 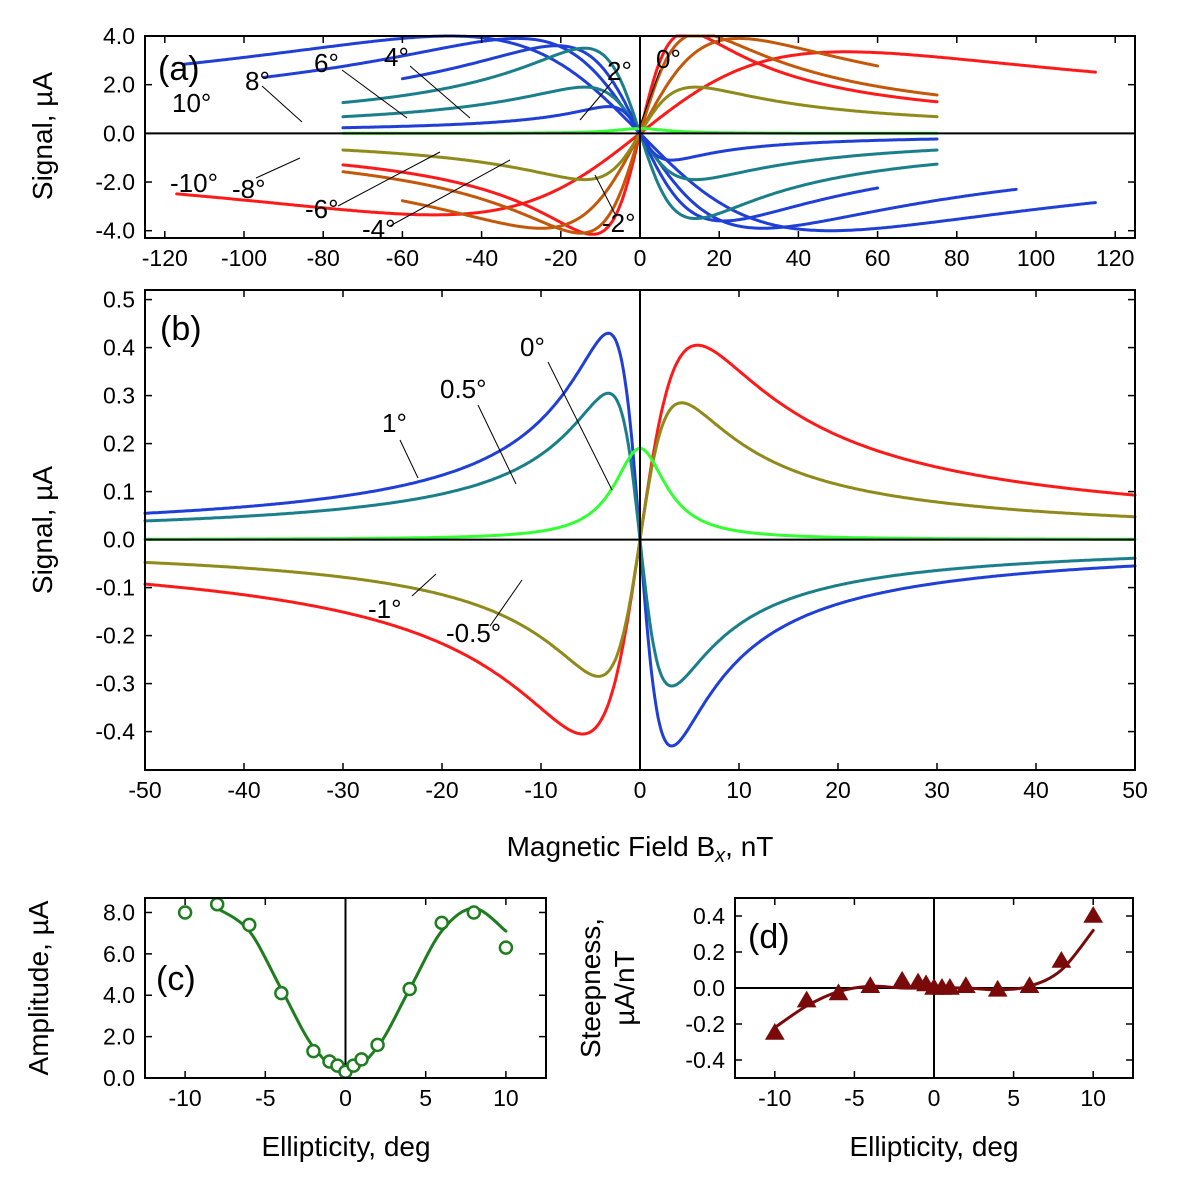 I want to click on panel-b-x-tick-label: 40, so click(x=1036, y=790).